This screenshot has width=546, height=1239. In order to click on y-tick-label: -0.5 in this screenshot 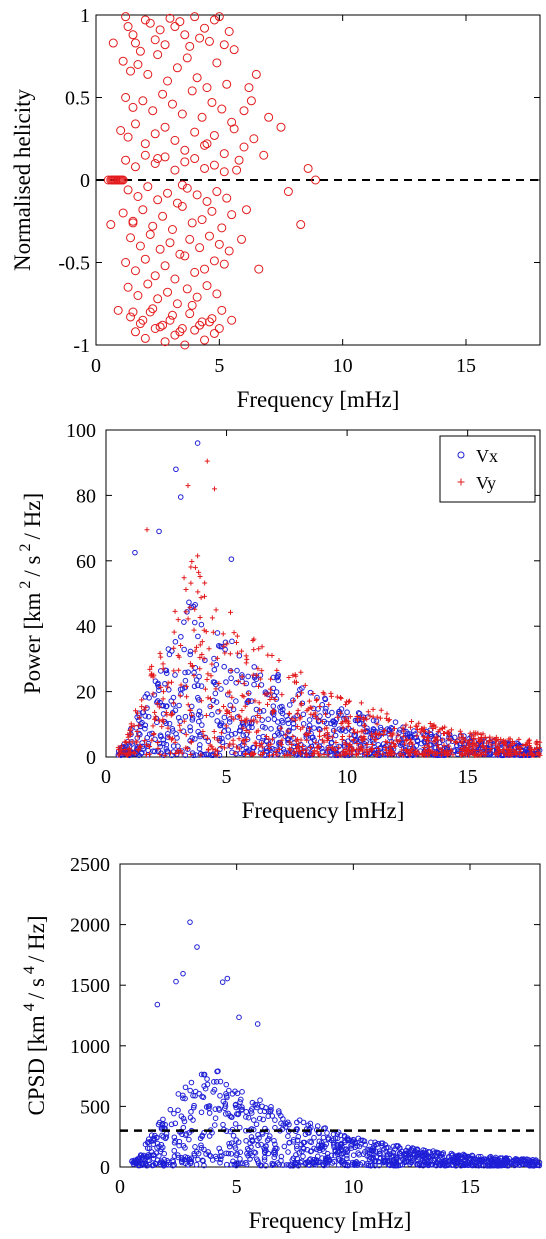, I will do `click(74, 264)`.